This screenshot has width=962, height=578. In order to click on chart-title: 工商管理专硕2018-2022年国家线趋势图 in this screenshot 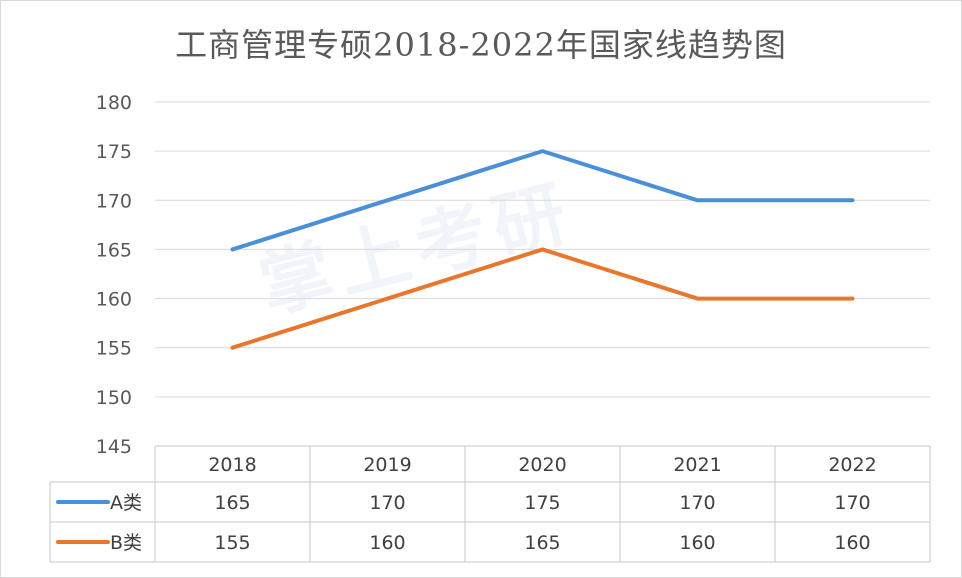, I will do `click(481, 45)`.